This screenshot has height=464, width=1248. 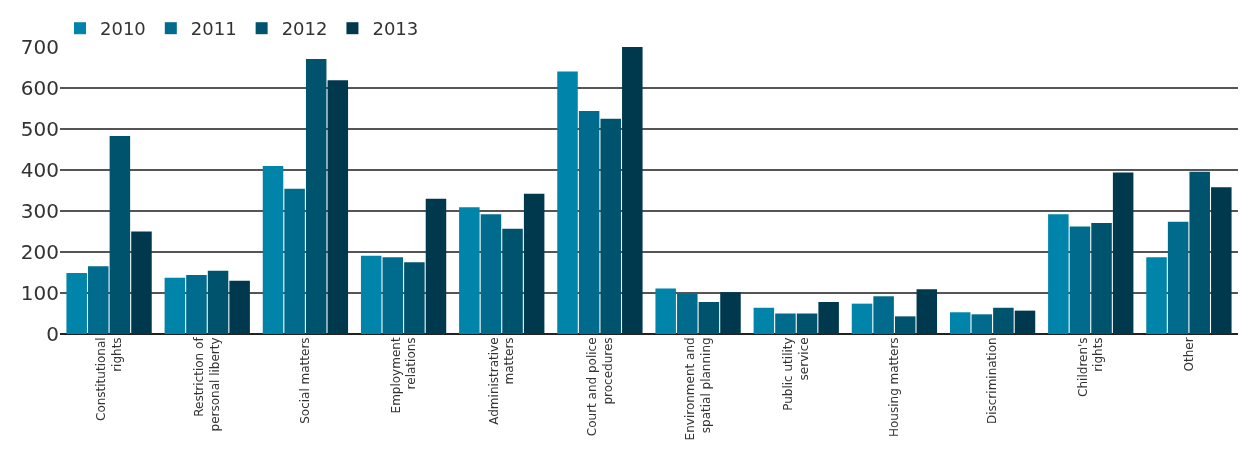 What do you see at coordinates (109, 379) in the screenshot?
I see `x-tick-label: Constitutional rights` at bounding box center [109, 379].